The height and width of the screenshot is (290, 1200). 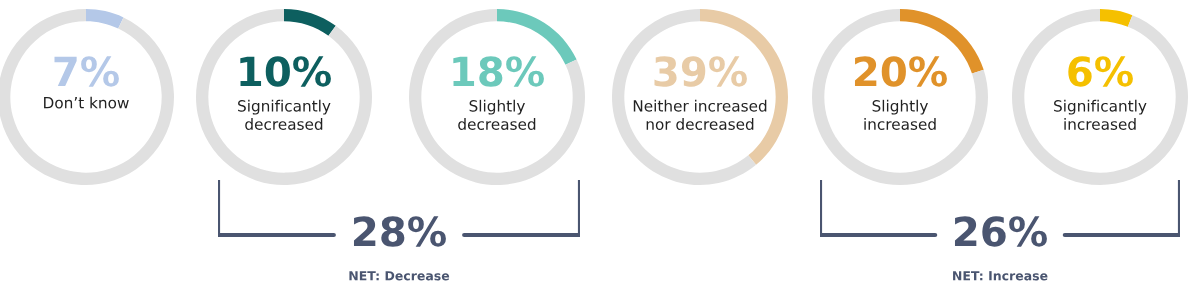 I want to click on text: 28%, so click(x=399, y=231).